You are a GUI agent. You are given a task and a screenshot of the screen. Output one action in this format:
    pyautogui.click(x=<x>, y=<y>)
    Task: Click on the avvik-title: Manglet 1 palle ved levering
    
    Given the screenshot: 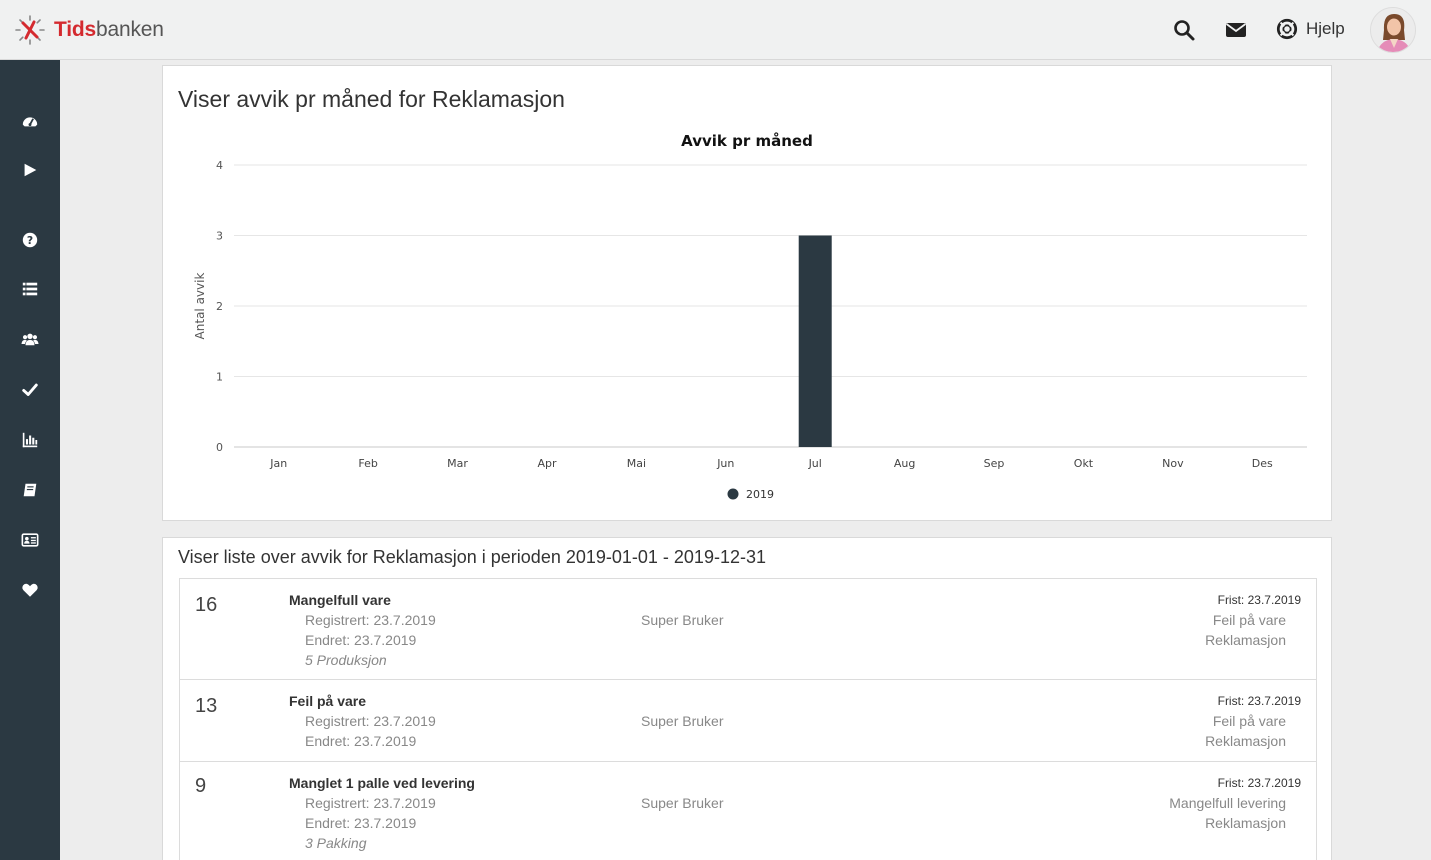 What is the action you would take?
    pyautogui.click(x=382, y=783)
    